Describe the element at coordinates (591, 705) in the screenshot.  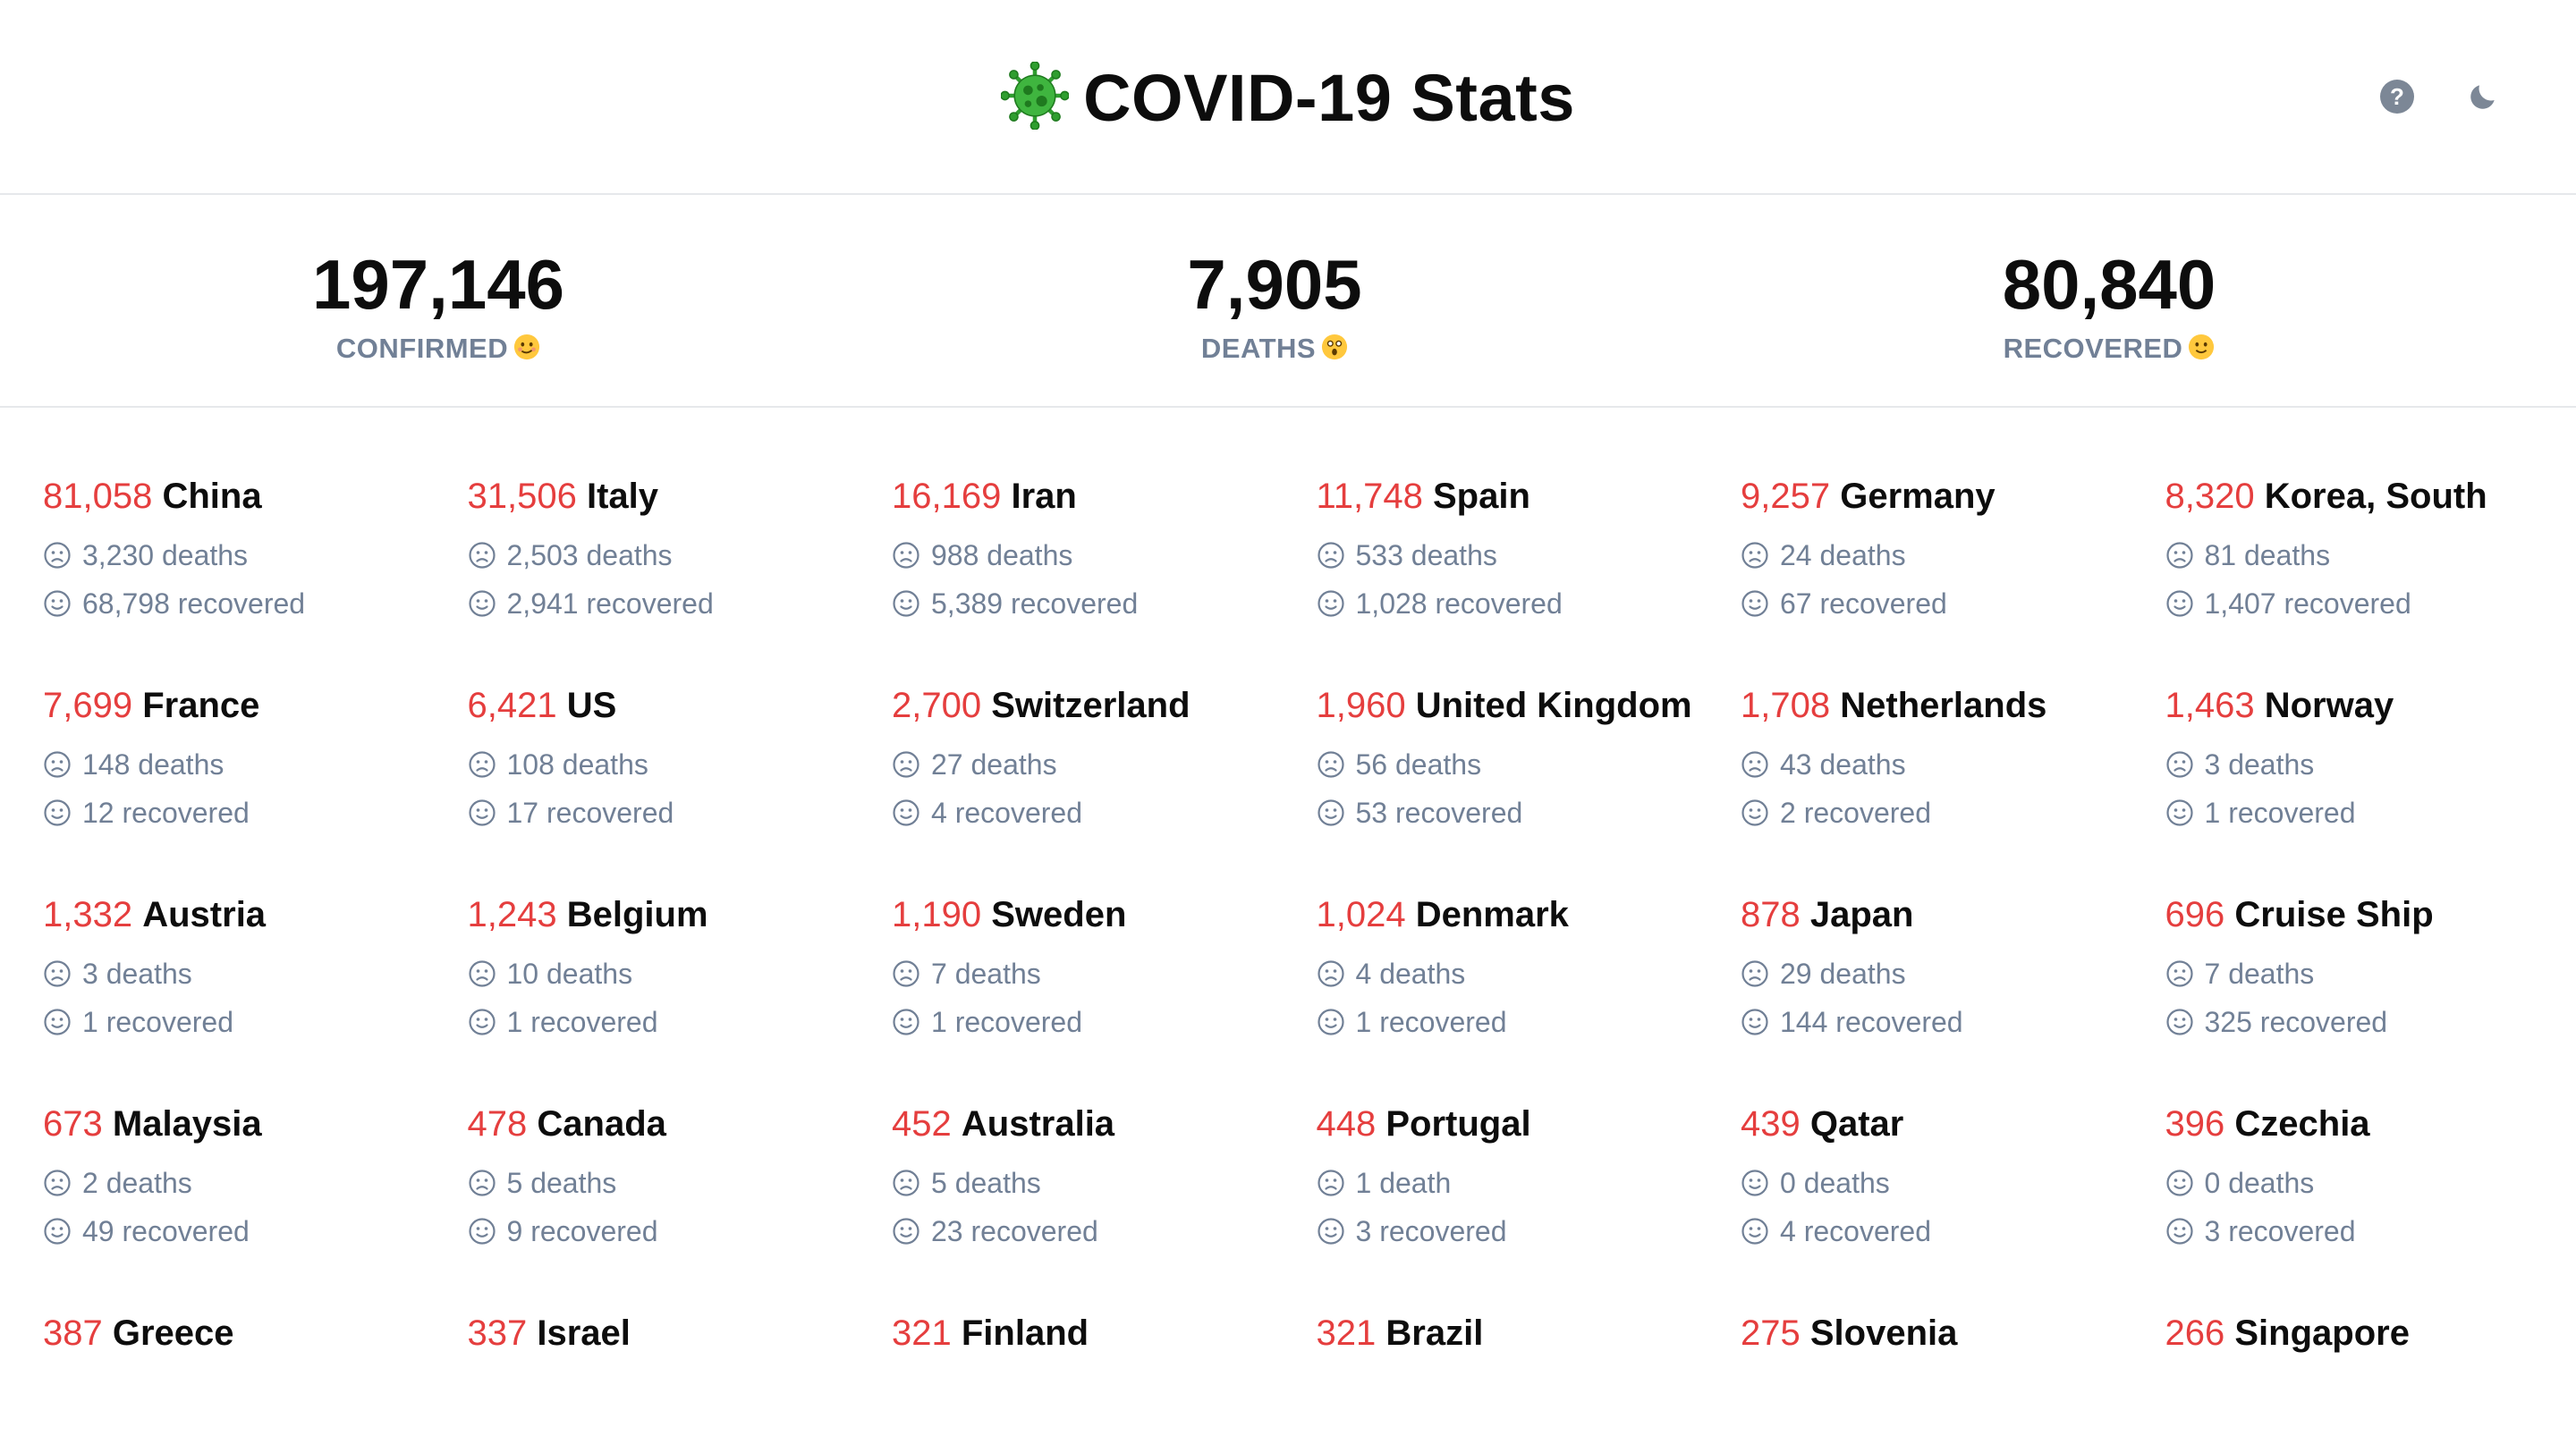
I see `country-name: US` at that location.